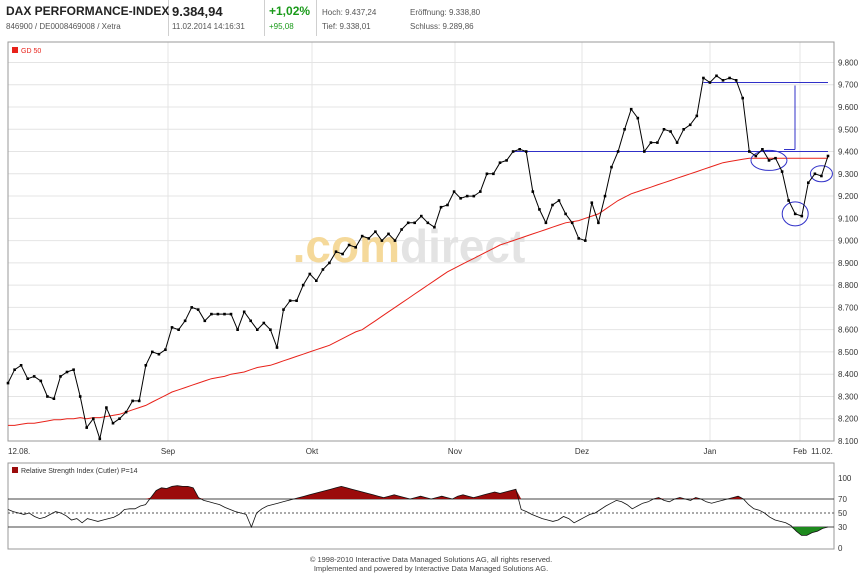  I want to click on quote-datetime: 11.02.2014 14:16:31, so click(208, 26).